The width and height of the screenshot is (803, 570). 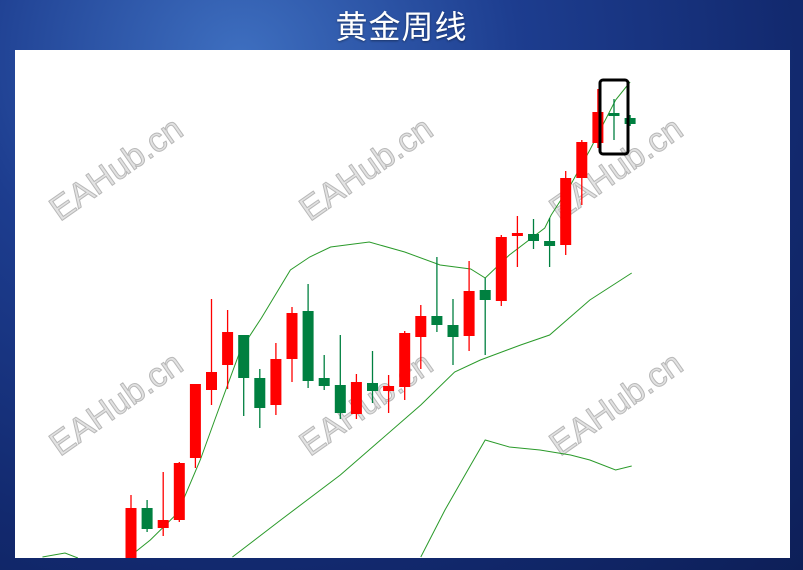 What do you see at coordinates (401, 27) in the screenshot?
I see `slide-title: 黄金周线` at bounding box center [401, 27].